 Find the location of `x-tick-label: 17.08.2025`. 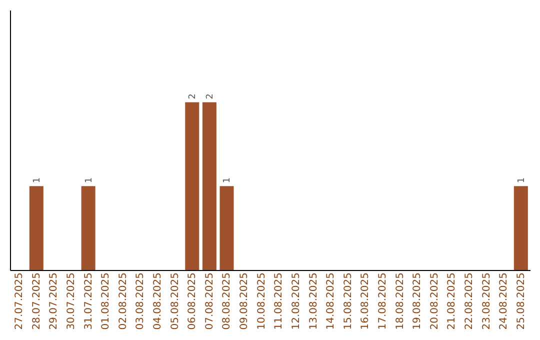

x-tick-label: 17.08.2025 is located at coordinates (382, 301).